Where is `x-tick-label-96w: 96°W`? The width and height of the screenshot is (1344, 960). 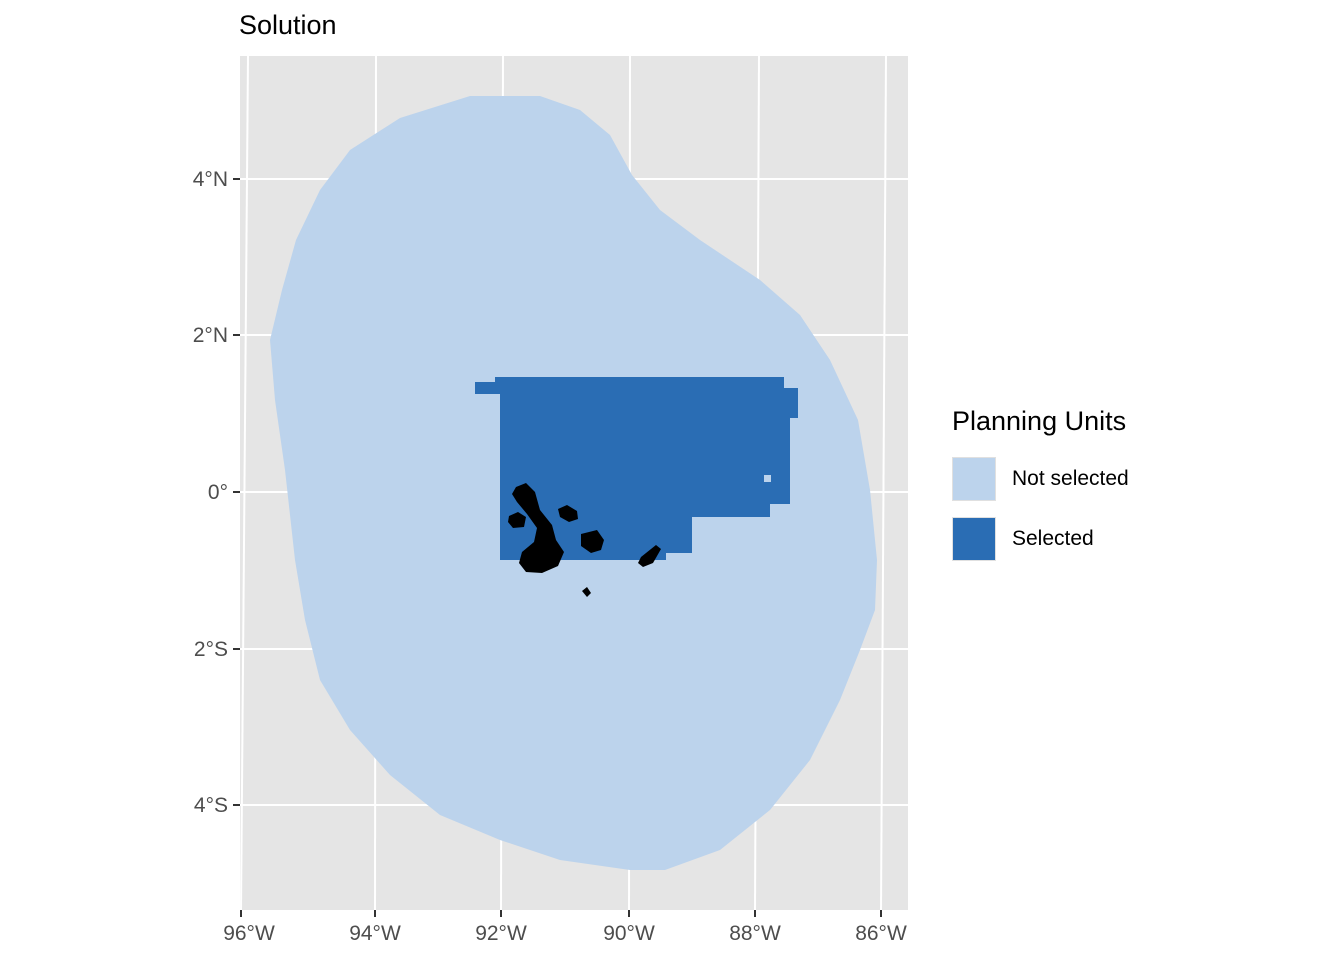 x-tick-label-96w: 96°W is located at coordinates (249, 934).